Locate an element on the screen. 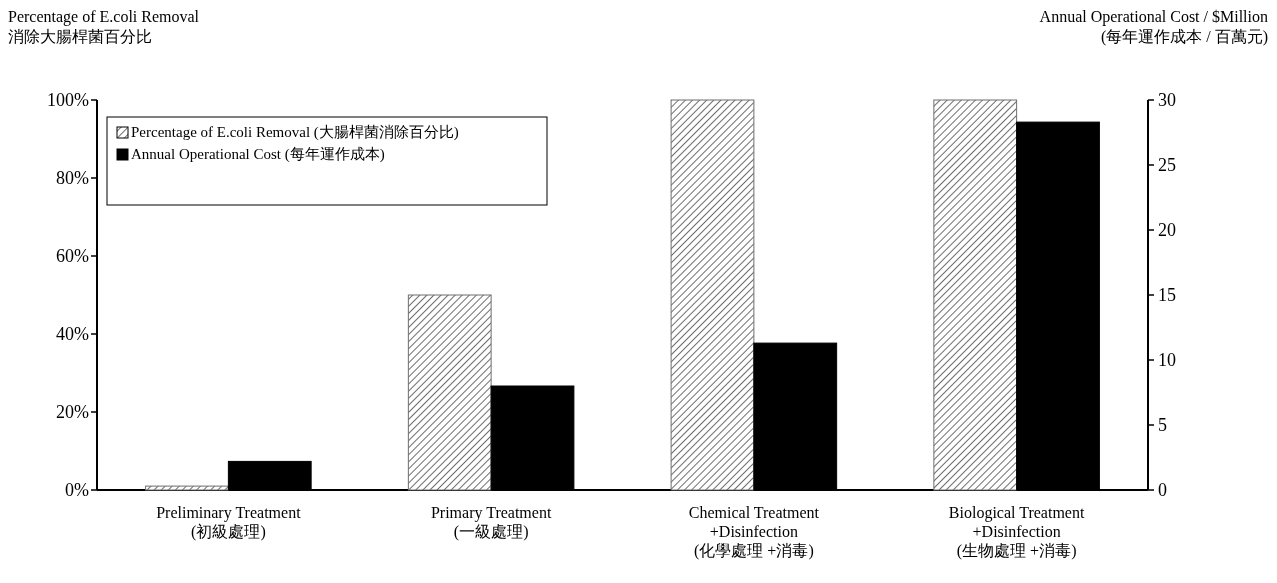 The width and height of the screenshot is (1277, 583). y2-tick-label: 0 is located at coordinates (1162, 490).